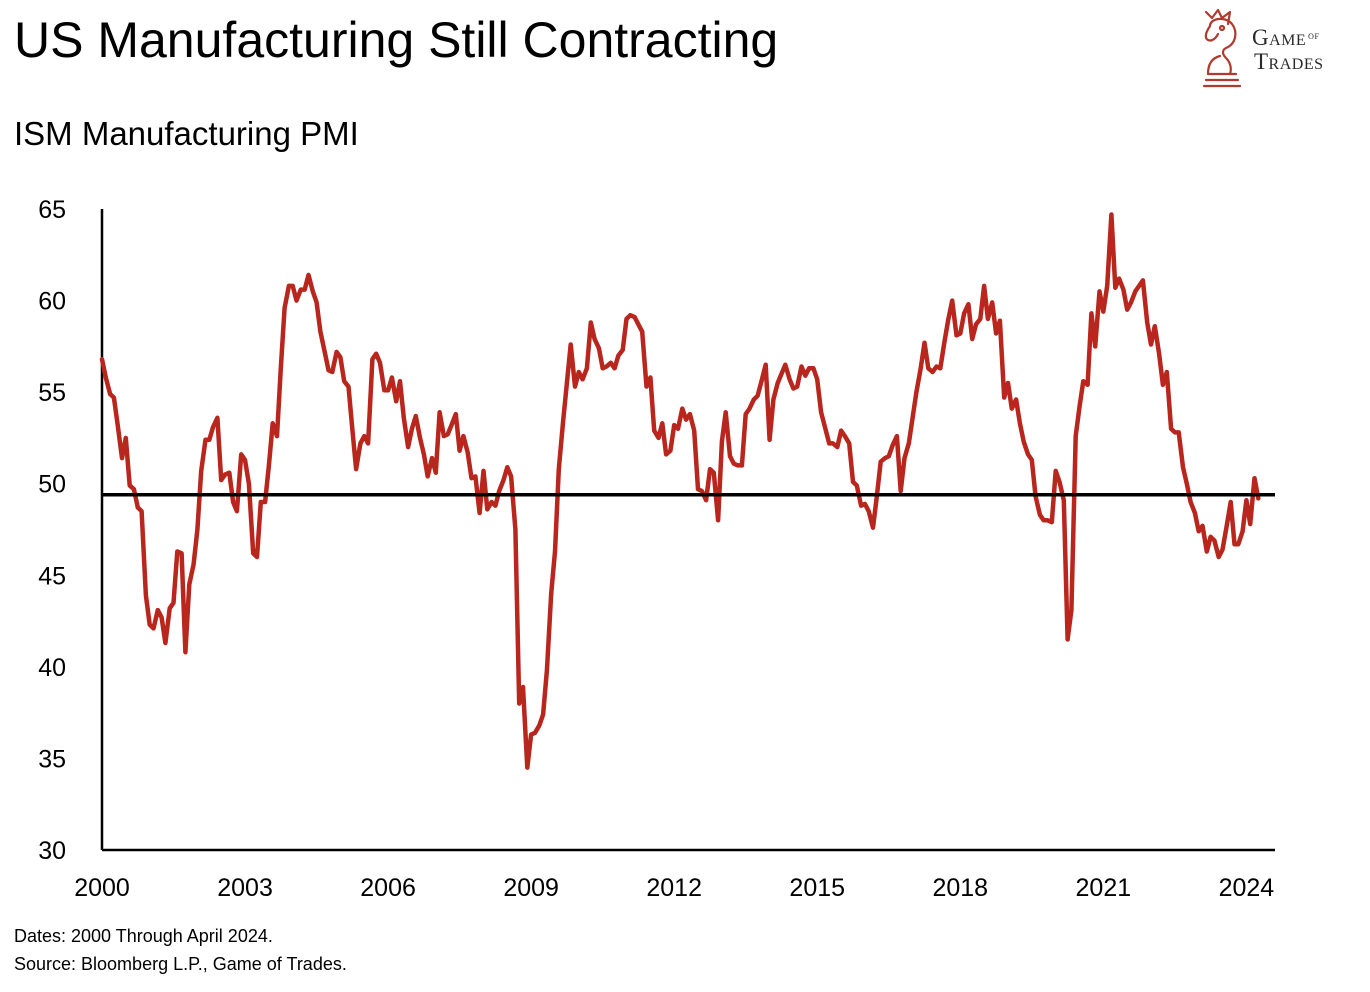 This screenshot has width=1370, height=992. What do you see at coordinates (1314, 36) in the screenshot?
I see `brand-name-of: of` at bounding box center [1314, 36].